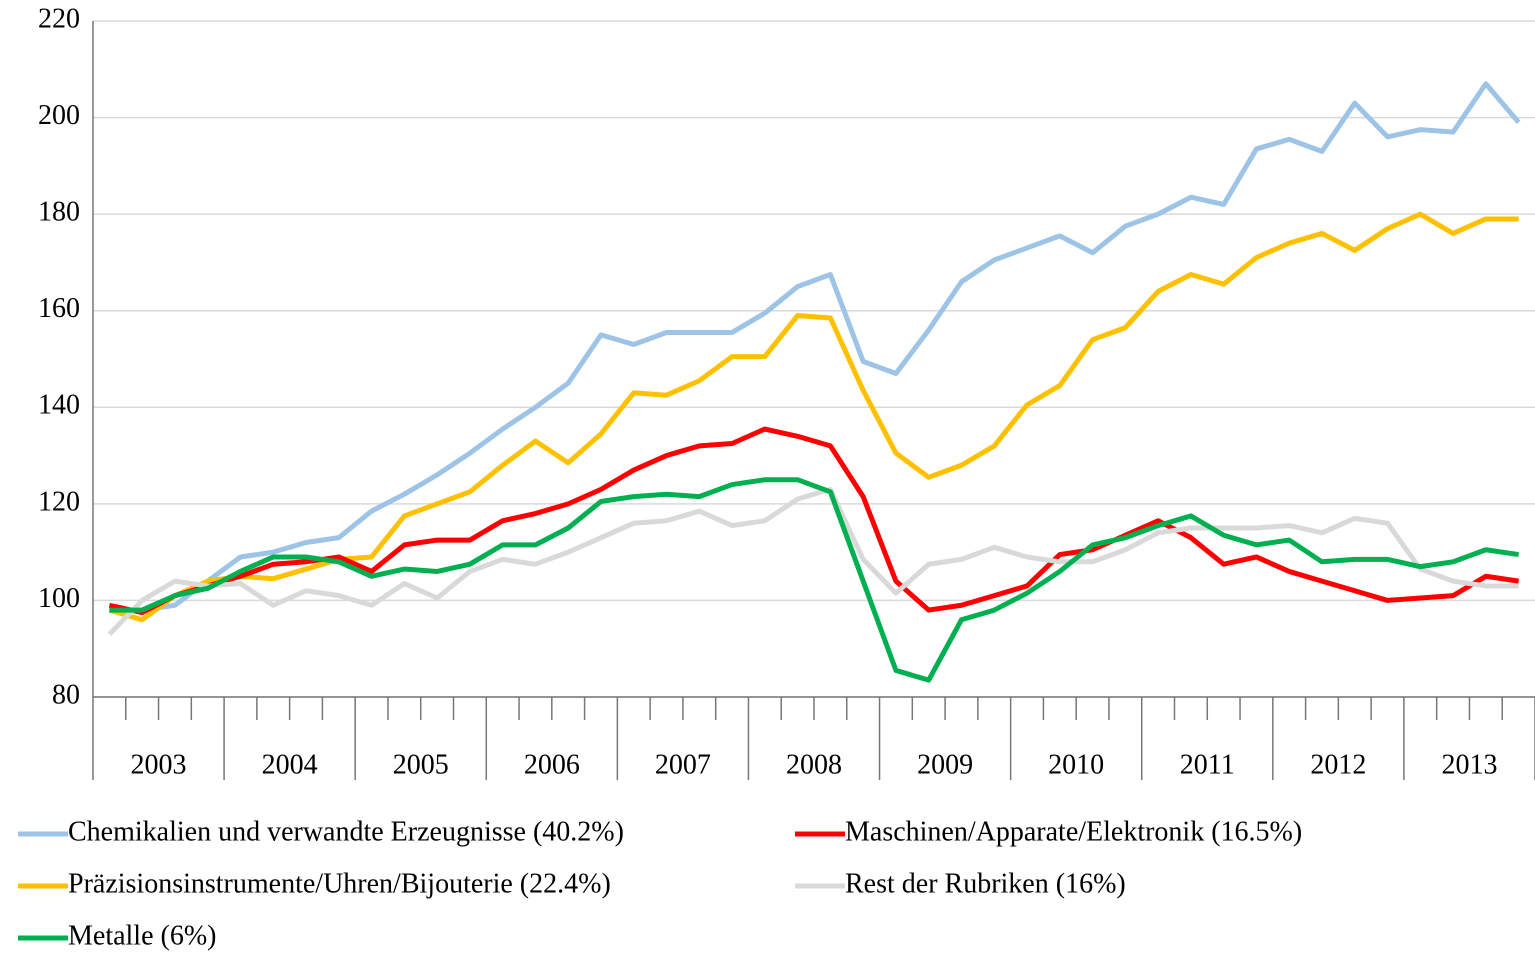  I want to click on x-group-label: 2008, so click(814, 764).